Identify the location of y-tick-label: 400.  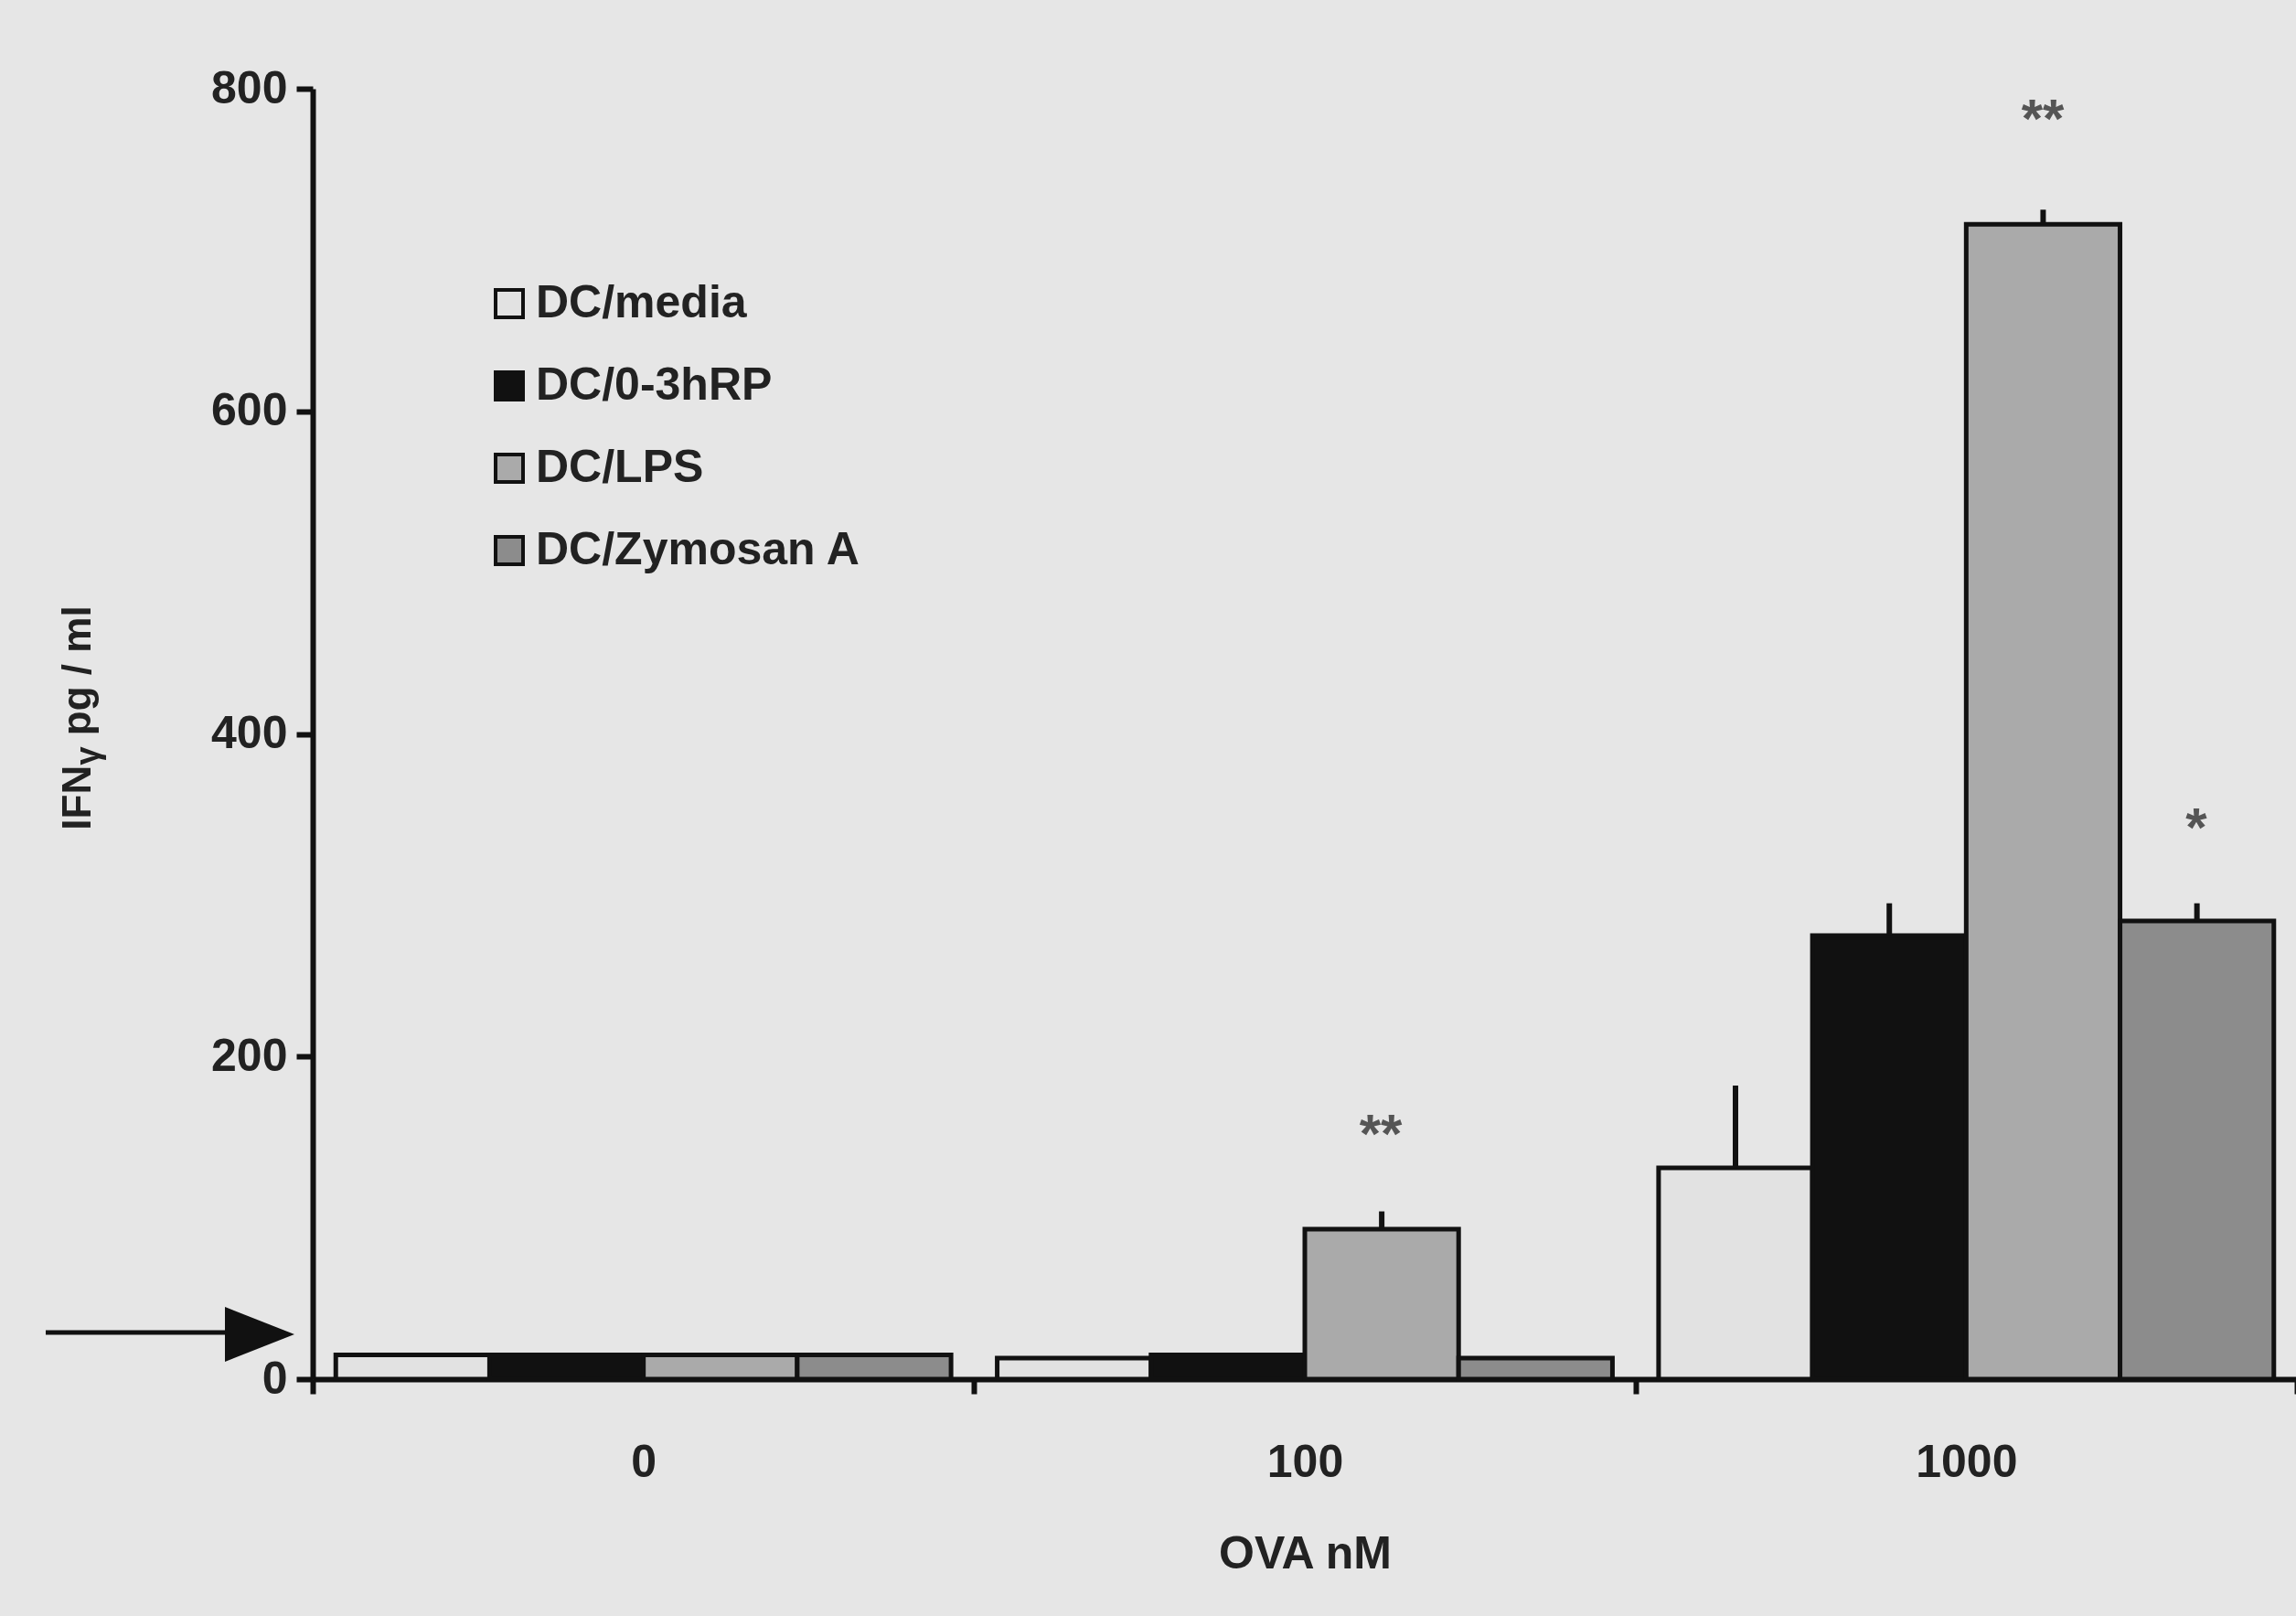
(250, 732).